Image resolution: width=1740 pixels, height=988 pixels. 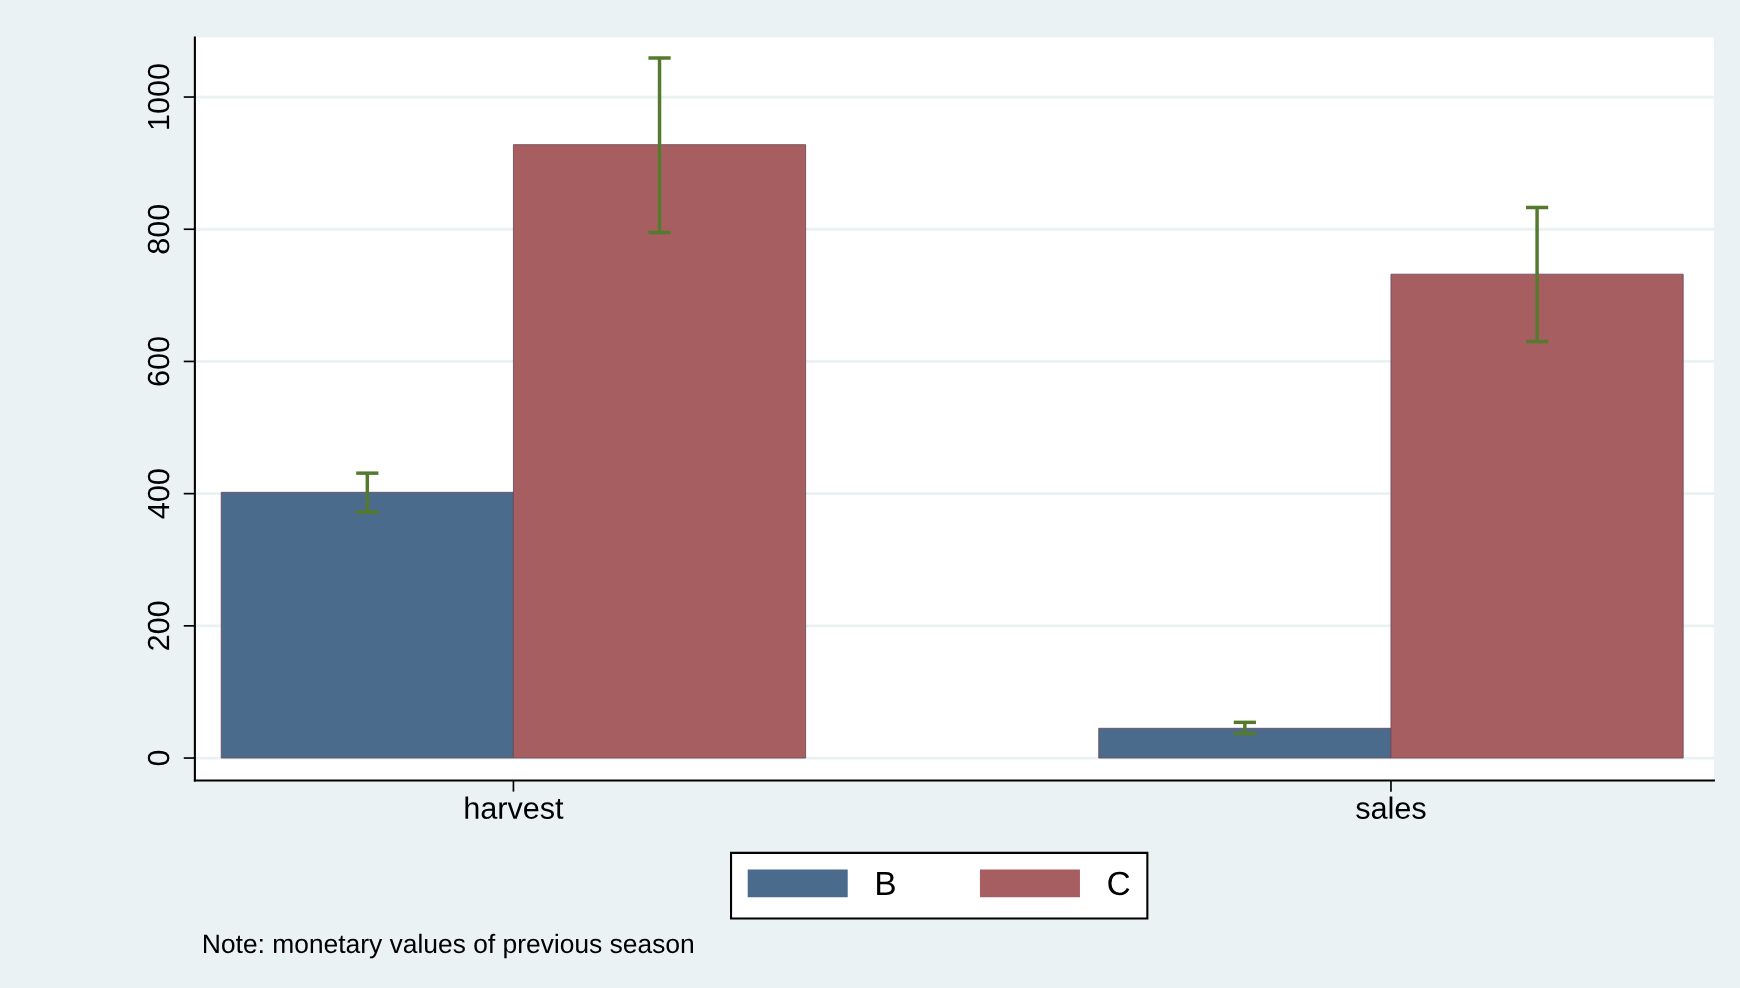 What do you see at coordinates (158, 229) in the screenshot?
I see `y-tick-label: 800` at bounding box center [158, 229].